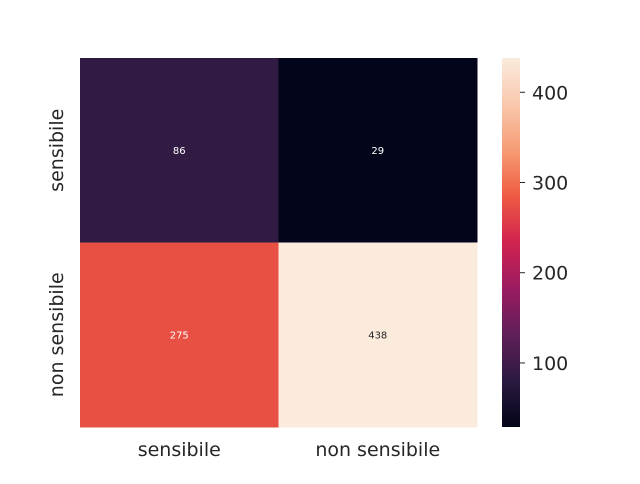 This screenshot has height=484, width=640. I want to click on cell-value-labels: 86 29 275 438, so click(279, 244).